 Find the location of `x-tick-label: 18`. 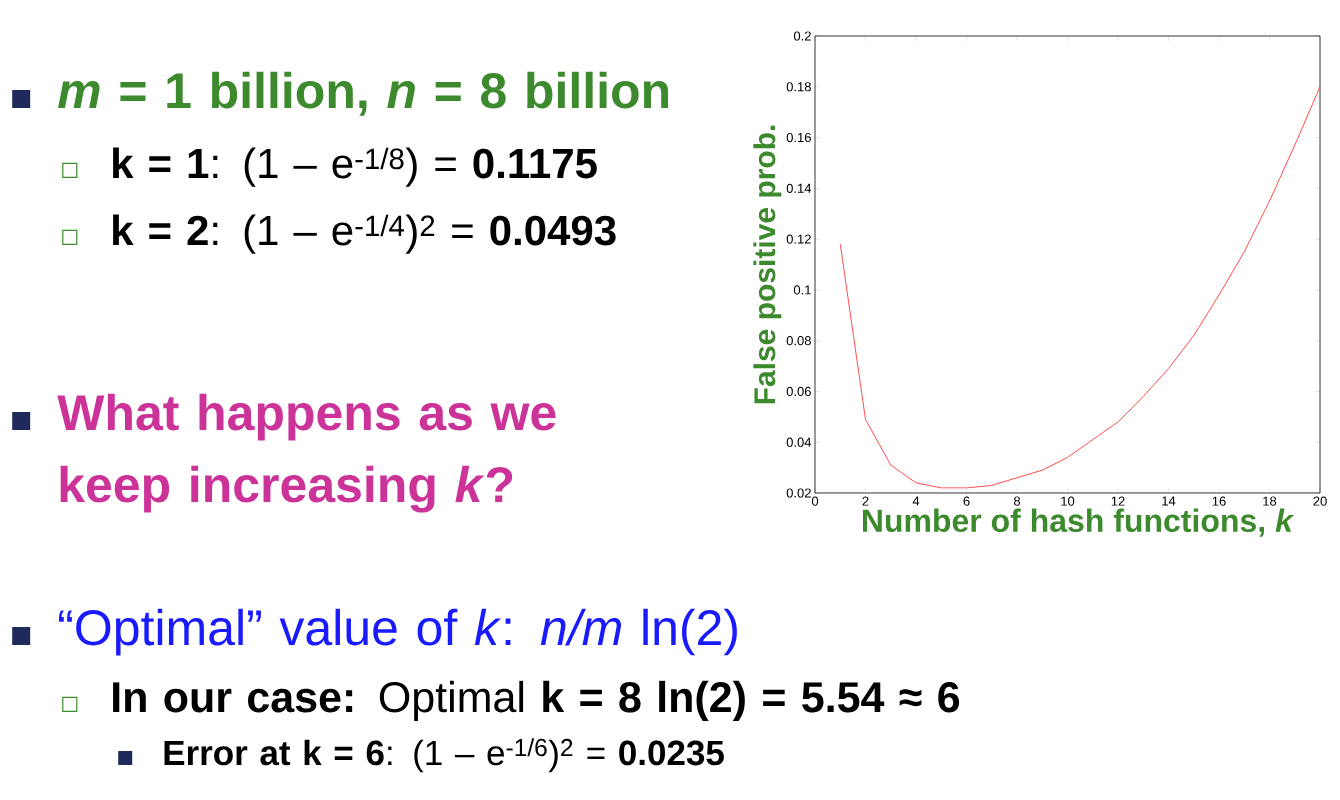

x-tick-label: 18 is located at coordinates (1270, 501).